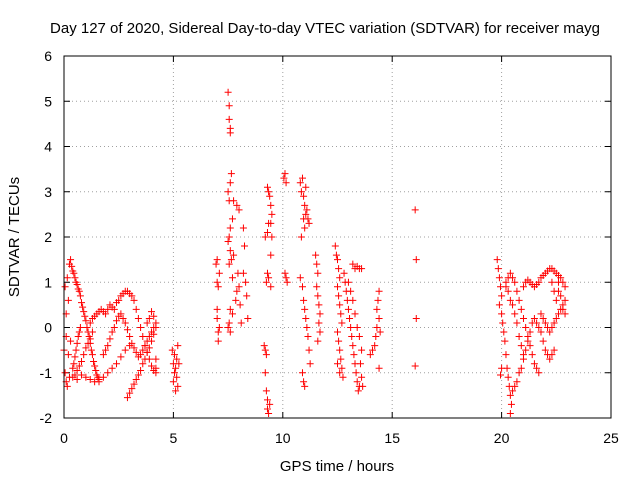 The height and width of the screenshot is (480, 640). Describe the element at coordinates (339, 438) in the screenshot. I see `x-tick-labels: 0 5 10 15 20 25` at that location.